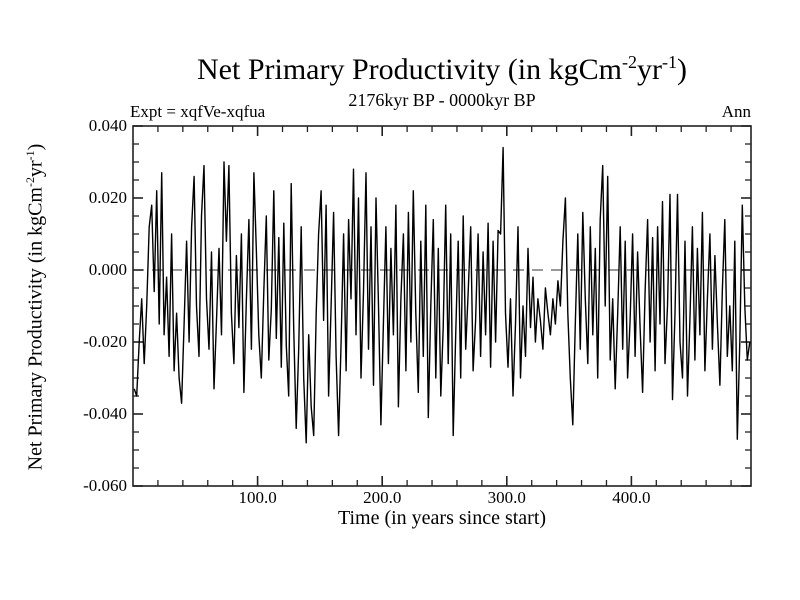 Image resolution: width=800 pixels, height=600 pixels. What do you see at coordinates (107, 197) in the screenshot?
I see `y-tick-label: 0.020` at bounding box center [107, 197].